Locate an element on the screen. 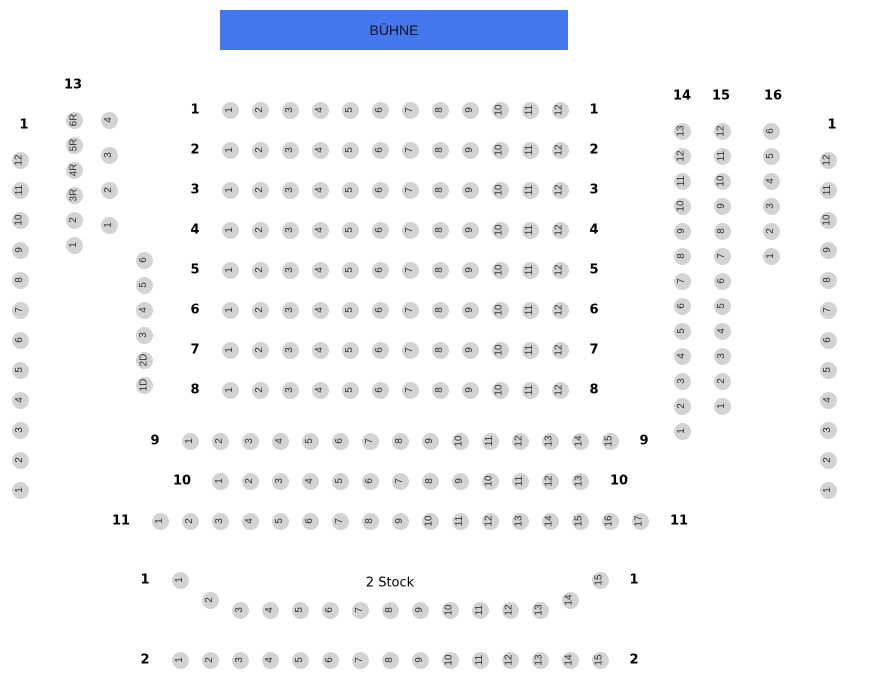  seat: 14 is located at coordinates (550, 521).